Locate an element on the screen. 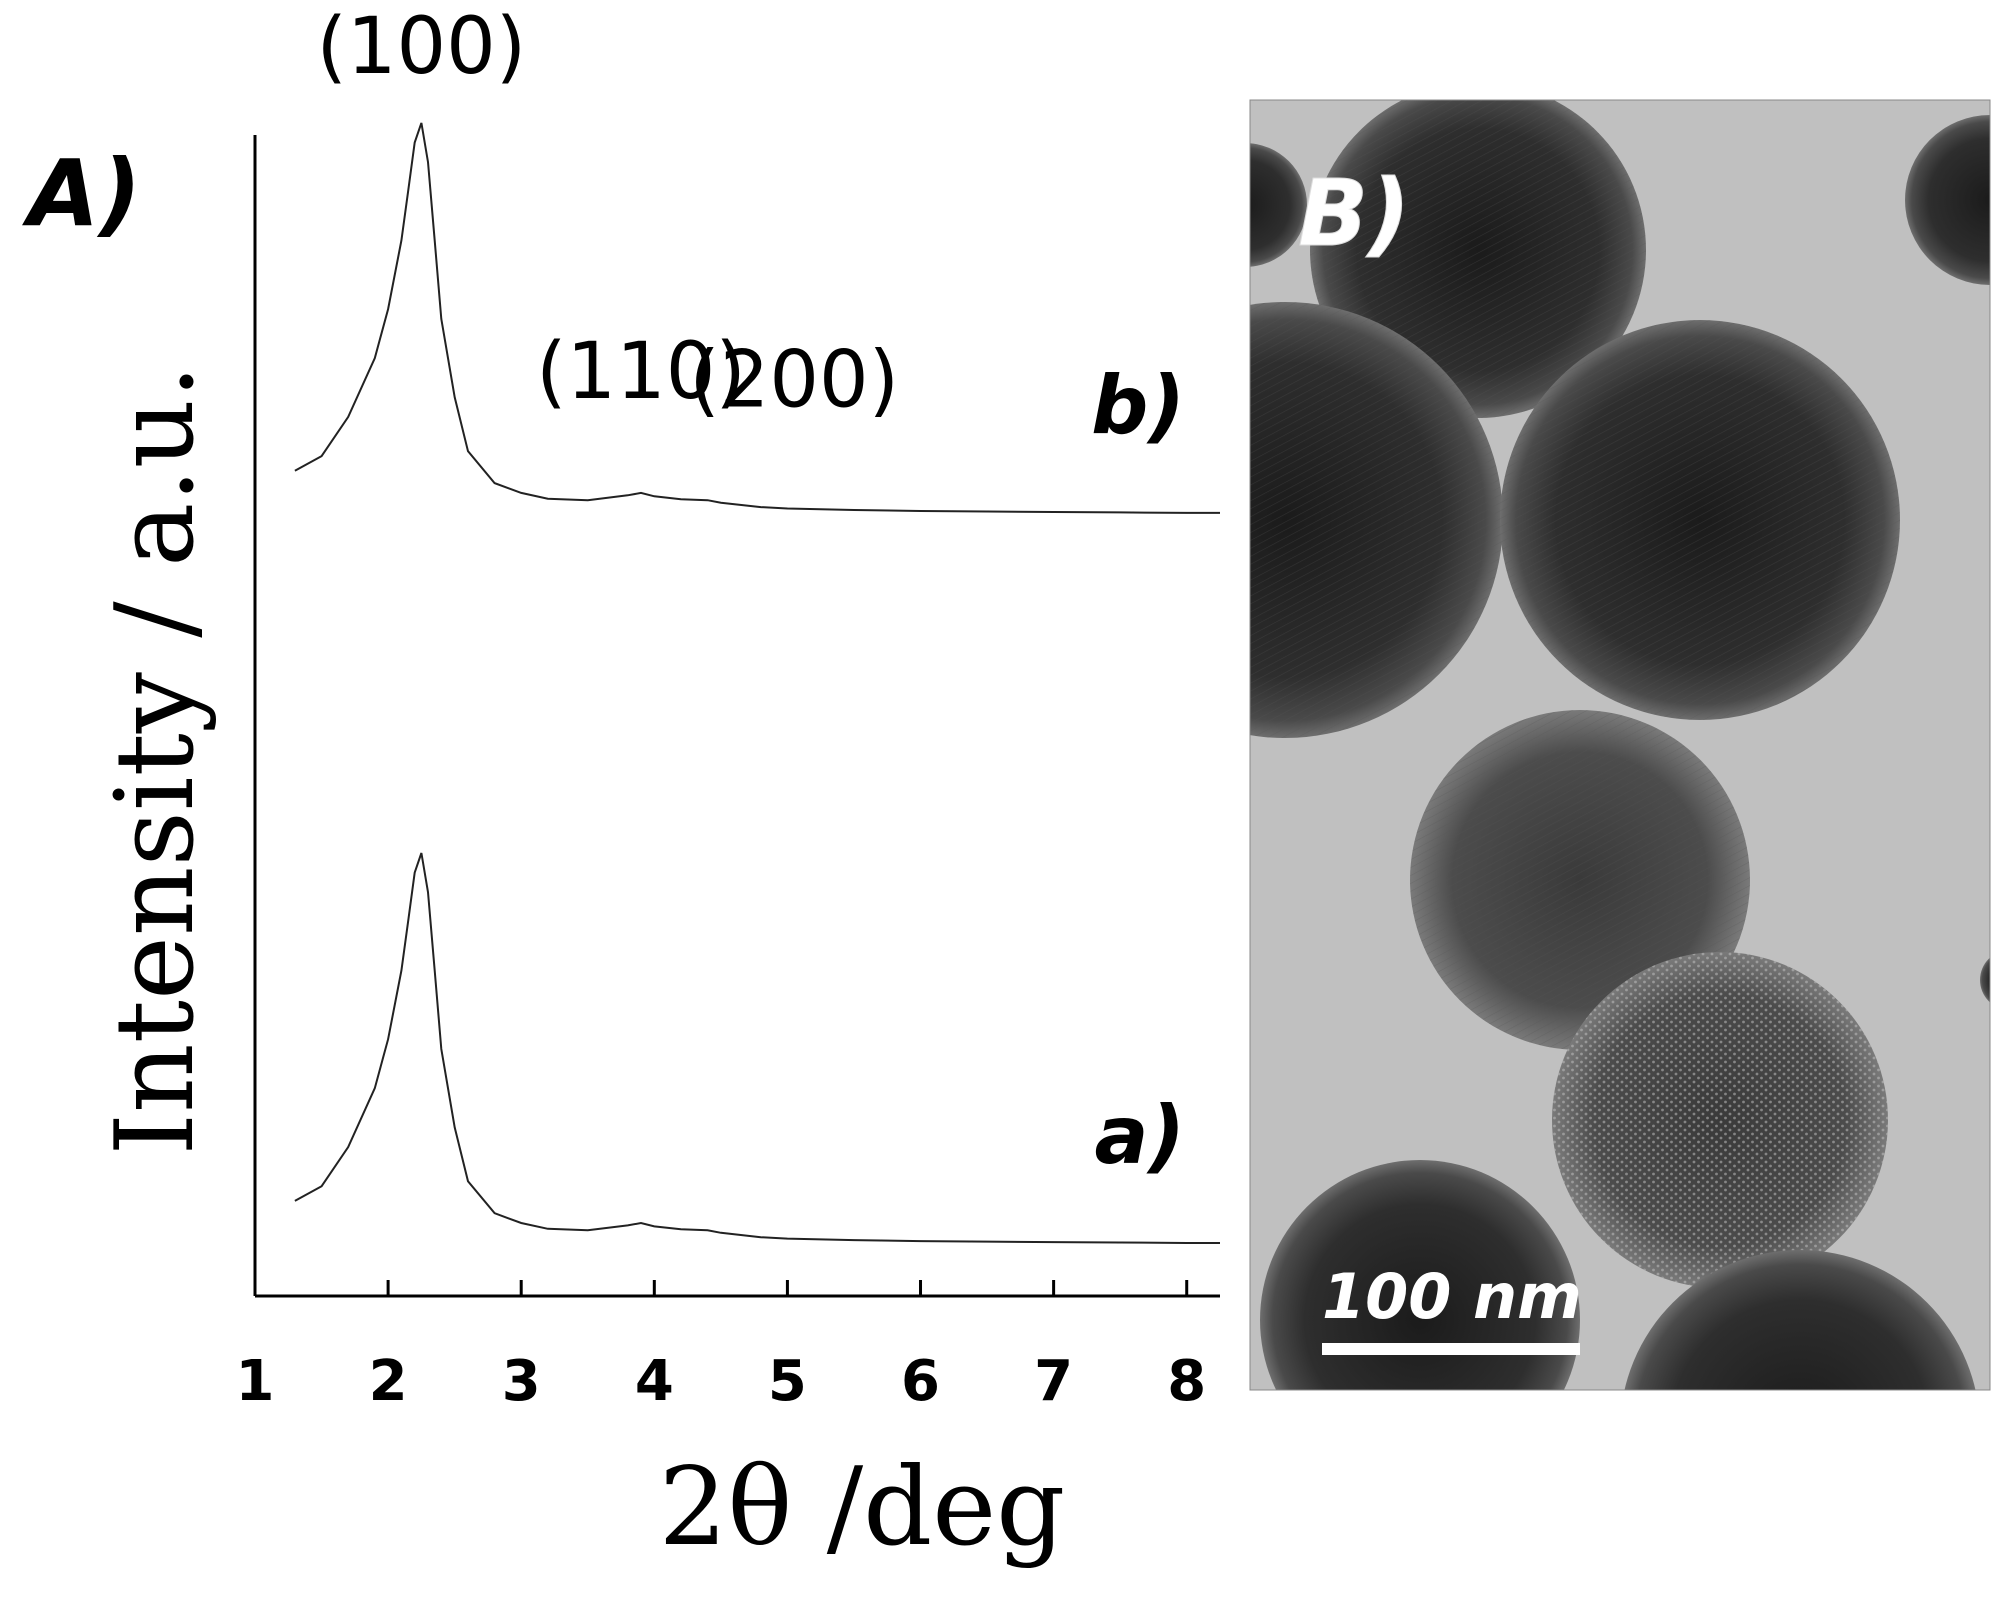 The width and height of the screenshot is (2015, 1603). panel-b-label: B) is located at coordinates (1354, 213).